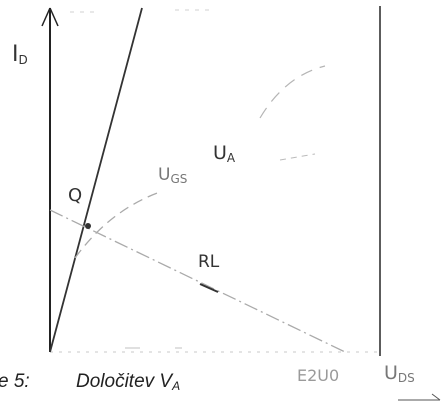  Describe the element at coordinates (224, 153) in the screenshot. I see `ua-label: UA` at that location.